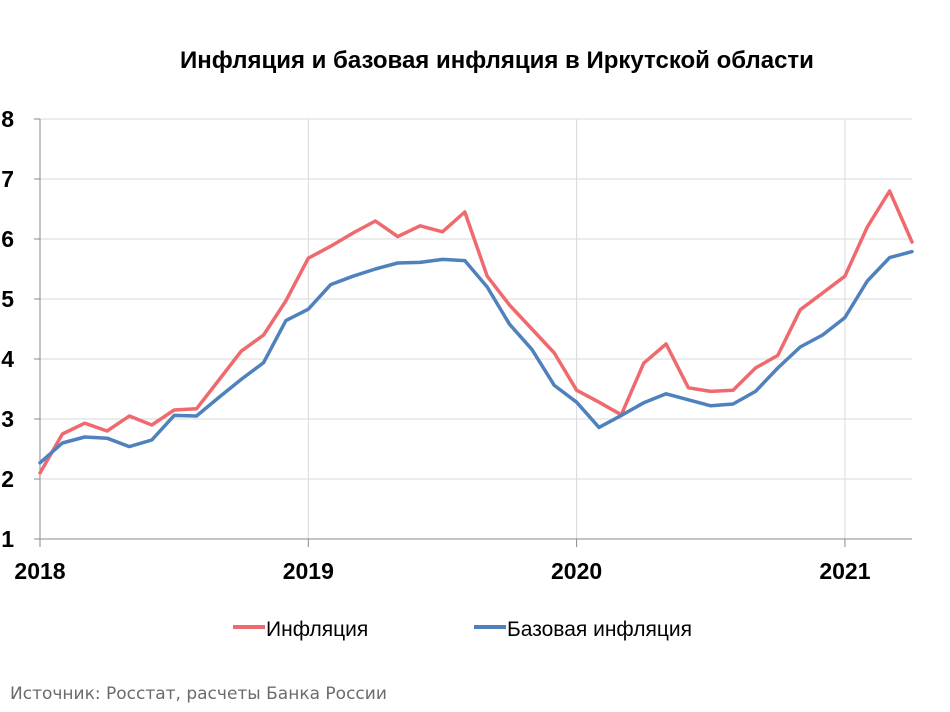 The image size is (950, 712). I want to click on x-tick-labels: 2018 2019 2020 2021, so click(442, 571).